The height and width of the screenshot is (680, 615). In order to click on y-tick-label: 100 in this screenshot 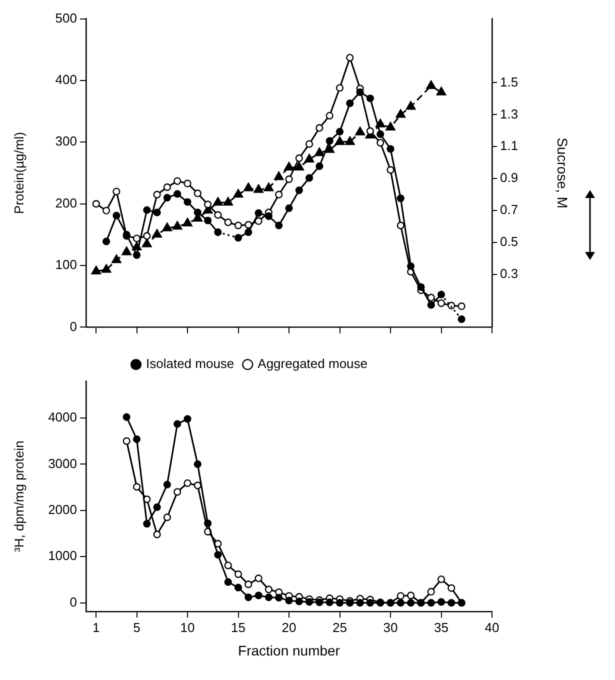, I will do `click(66, 264)`.